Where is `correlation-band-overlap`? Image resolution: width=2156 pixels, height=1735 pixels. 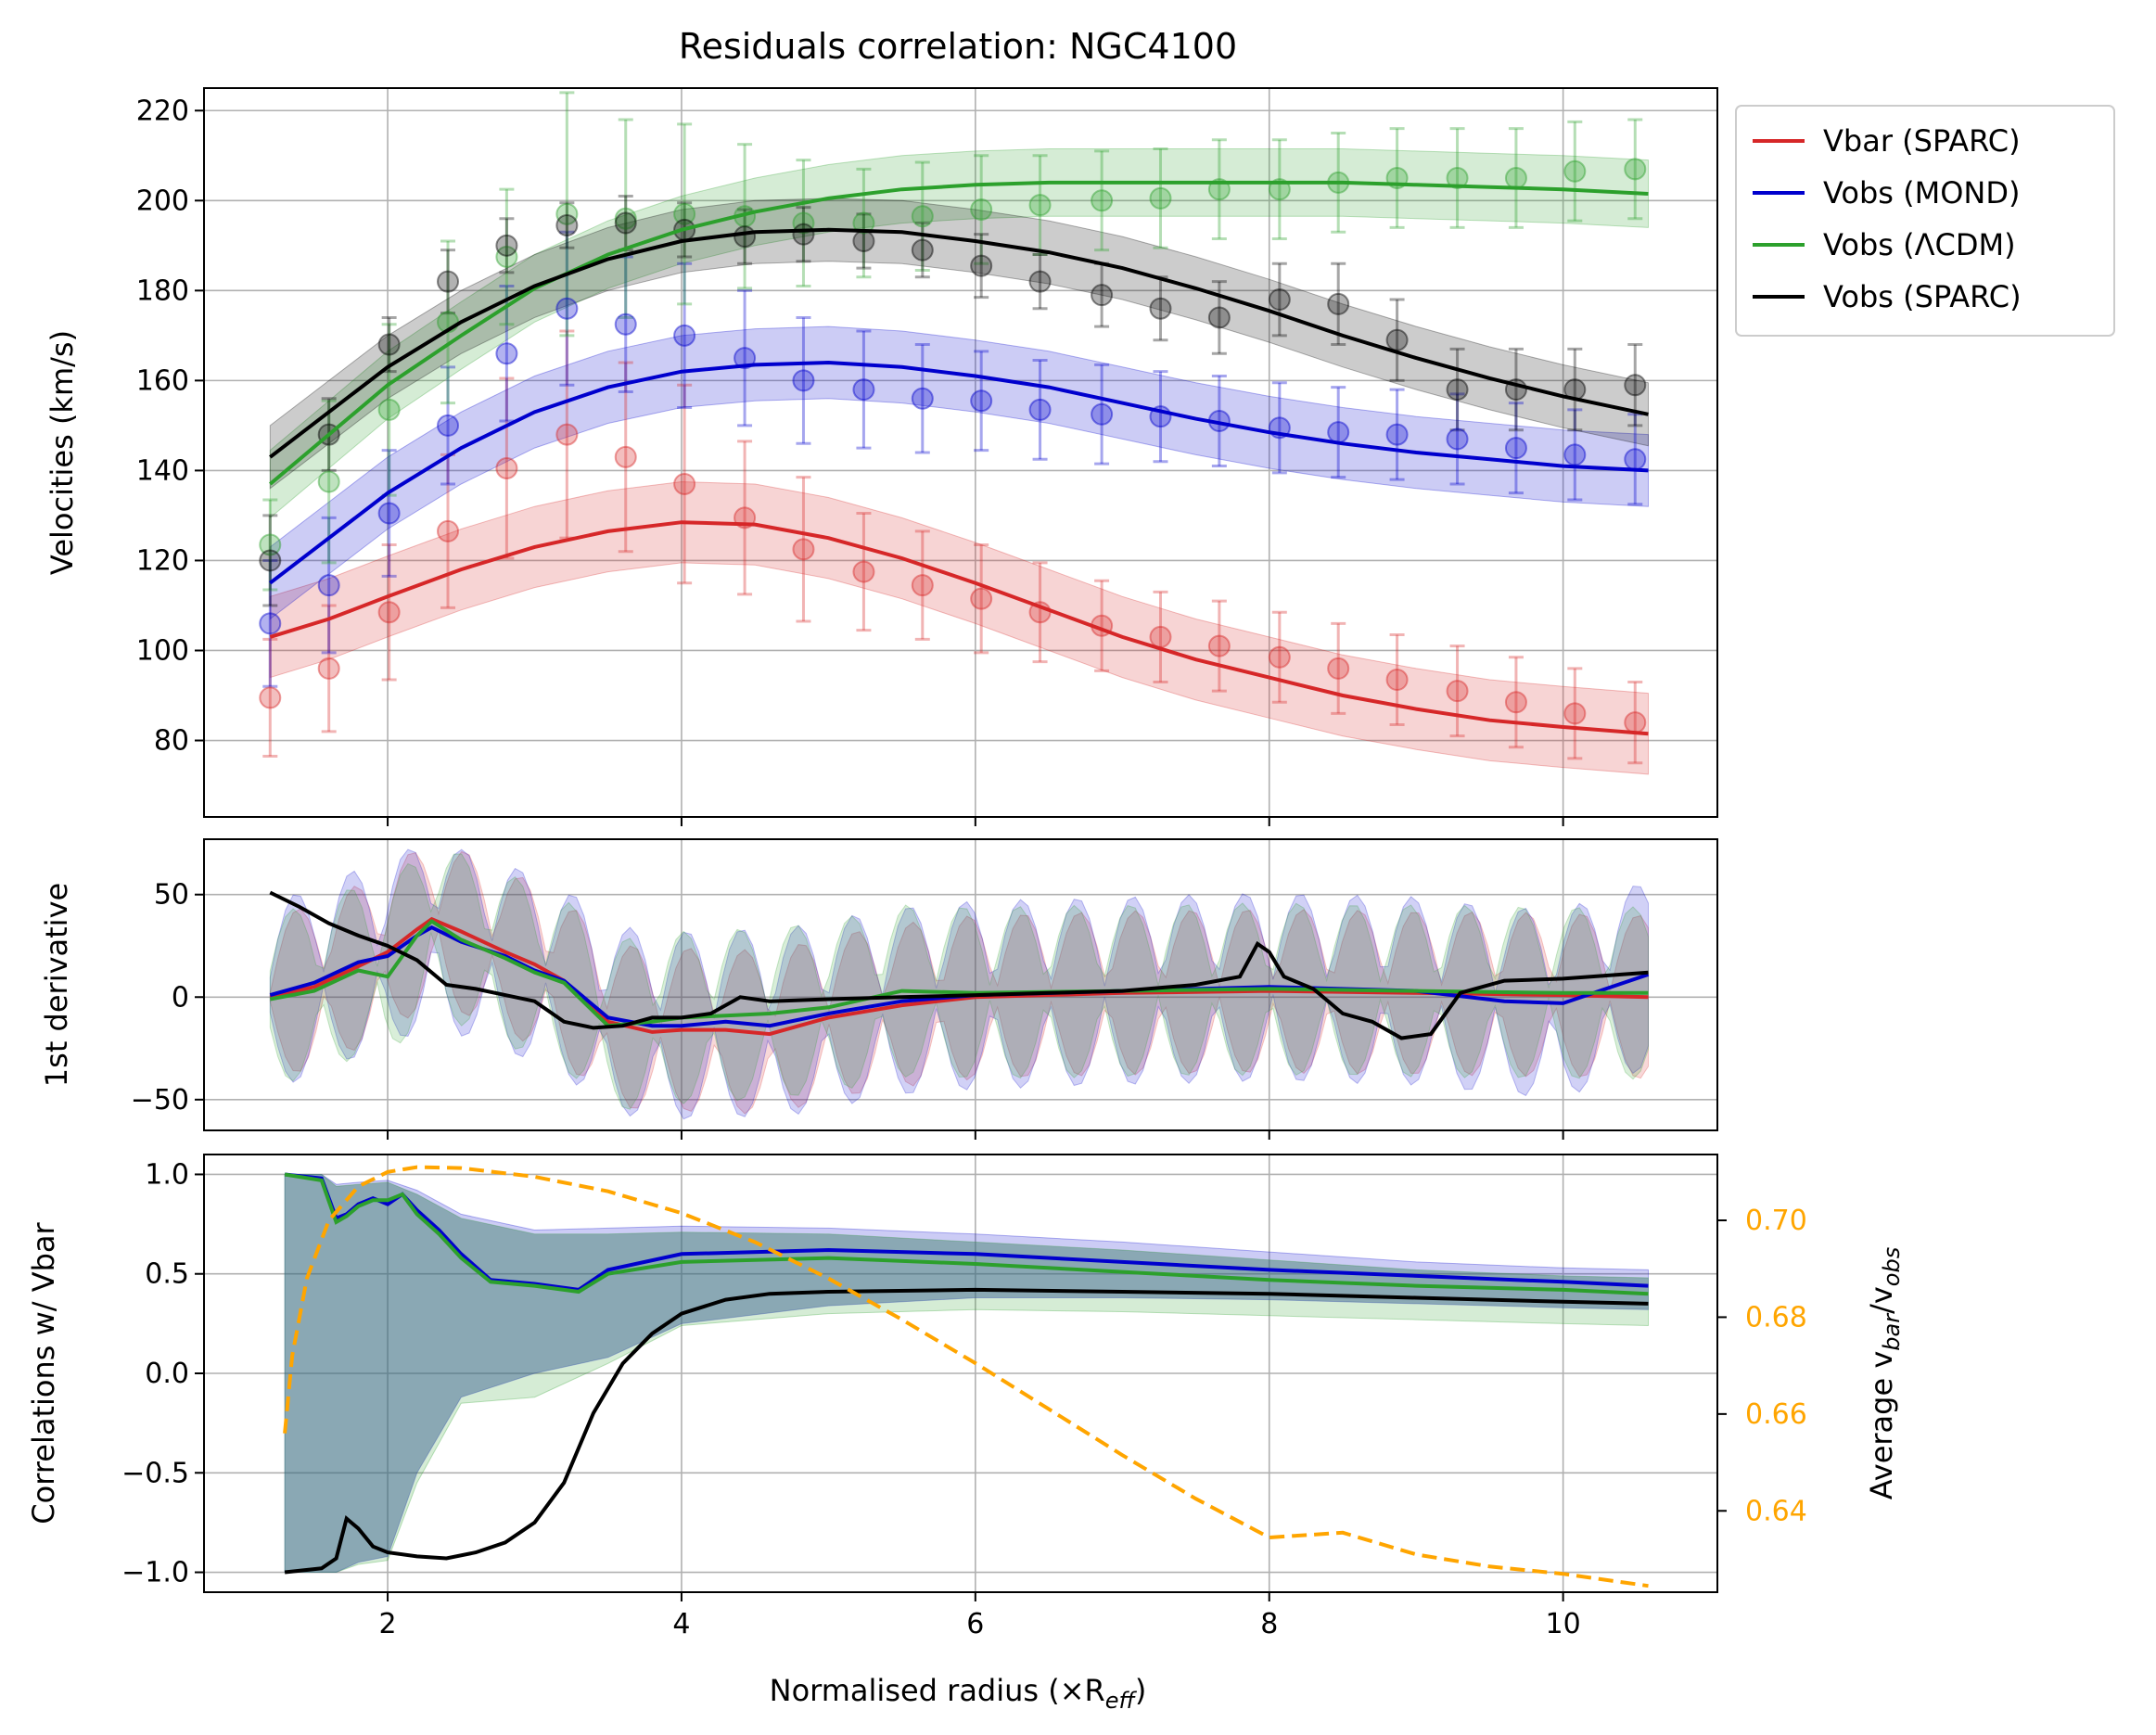 correlation-band-overlap is located at coordinates (967, 1373).